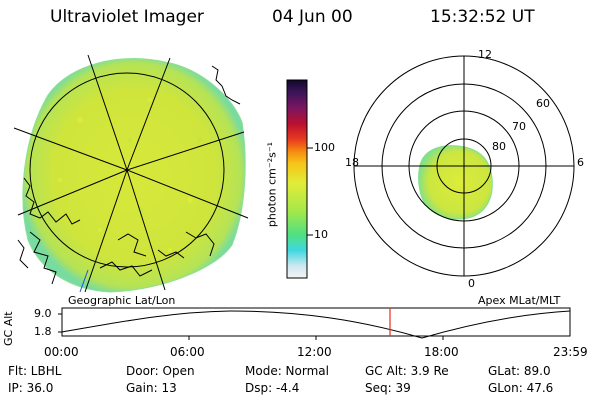  What do you see at coordinates (471, 283) in the screenshot?
I see `polar-mlt-0: 0` at bounding box center [471, 283].